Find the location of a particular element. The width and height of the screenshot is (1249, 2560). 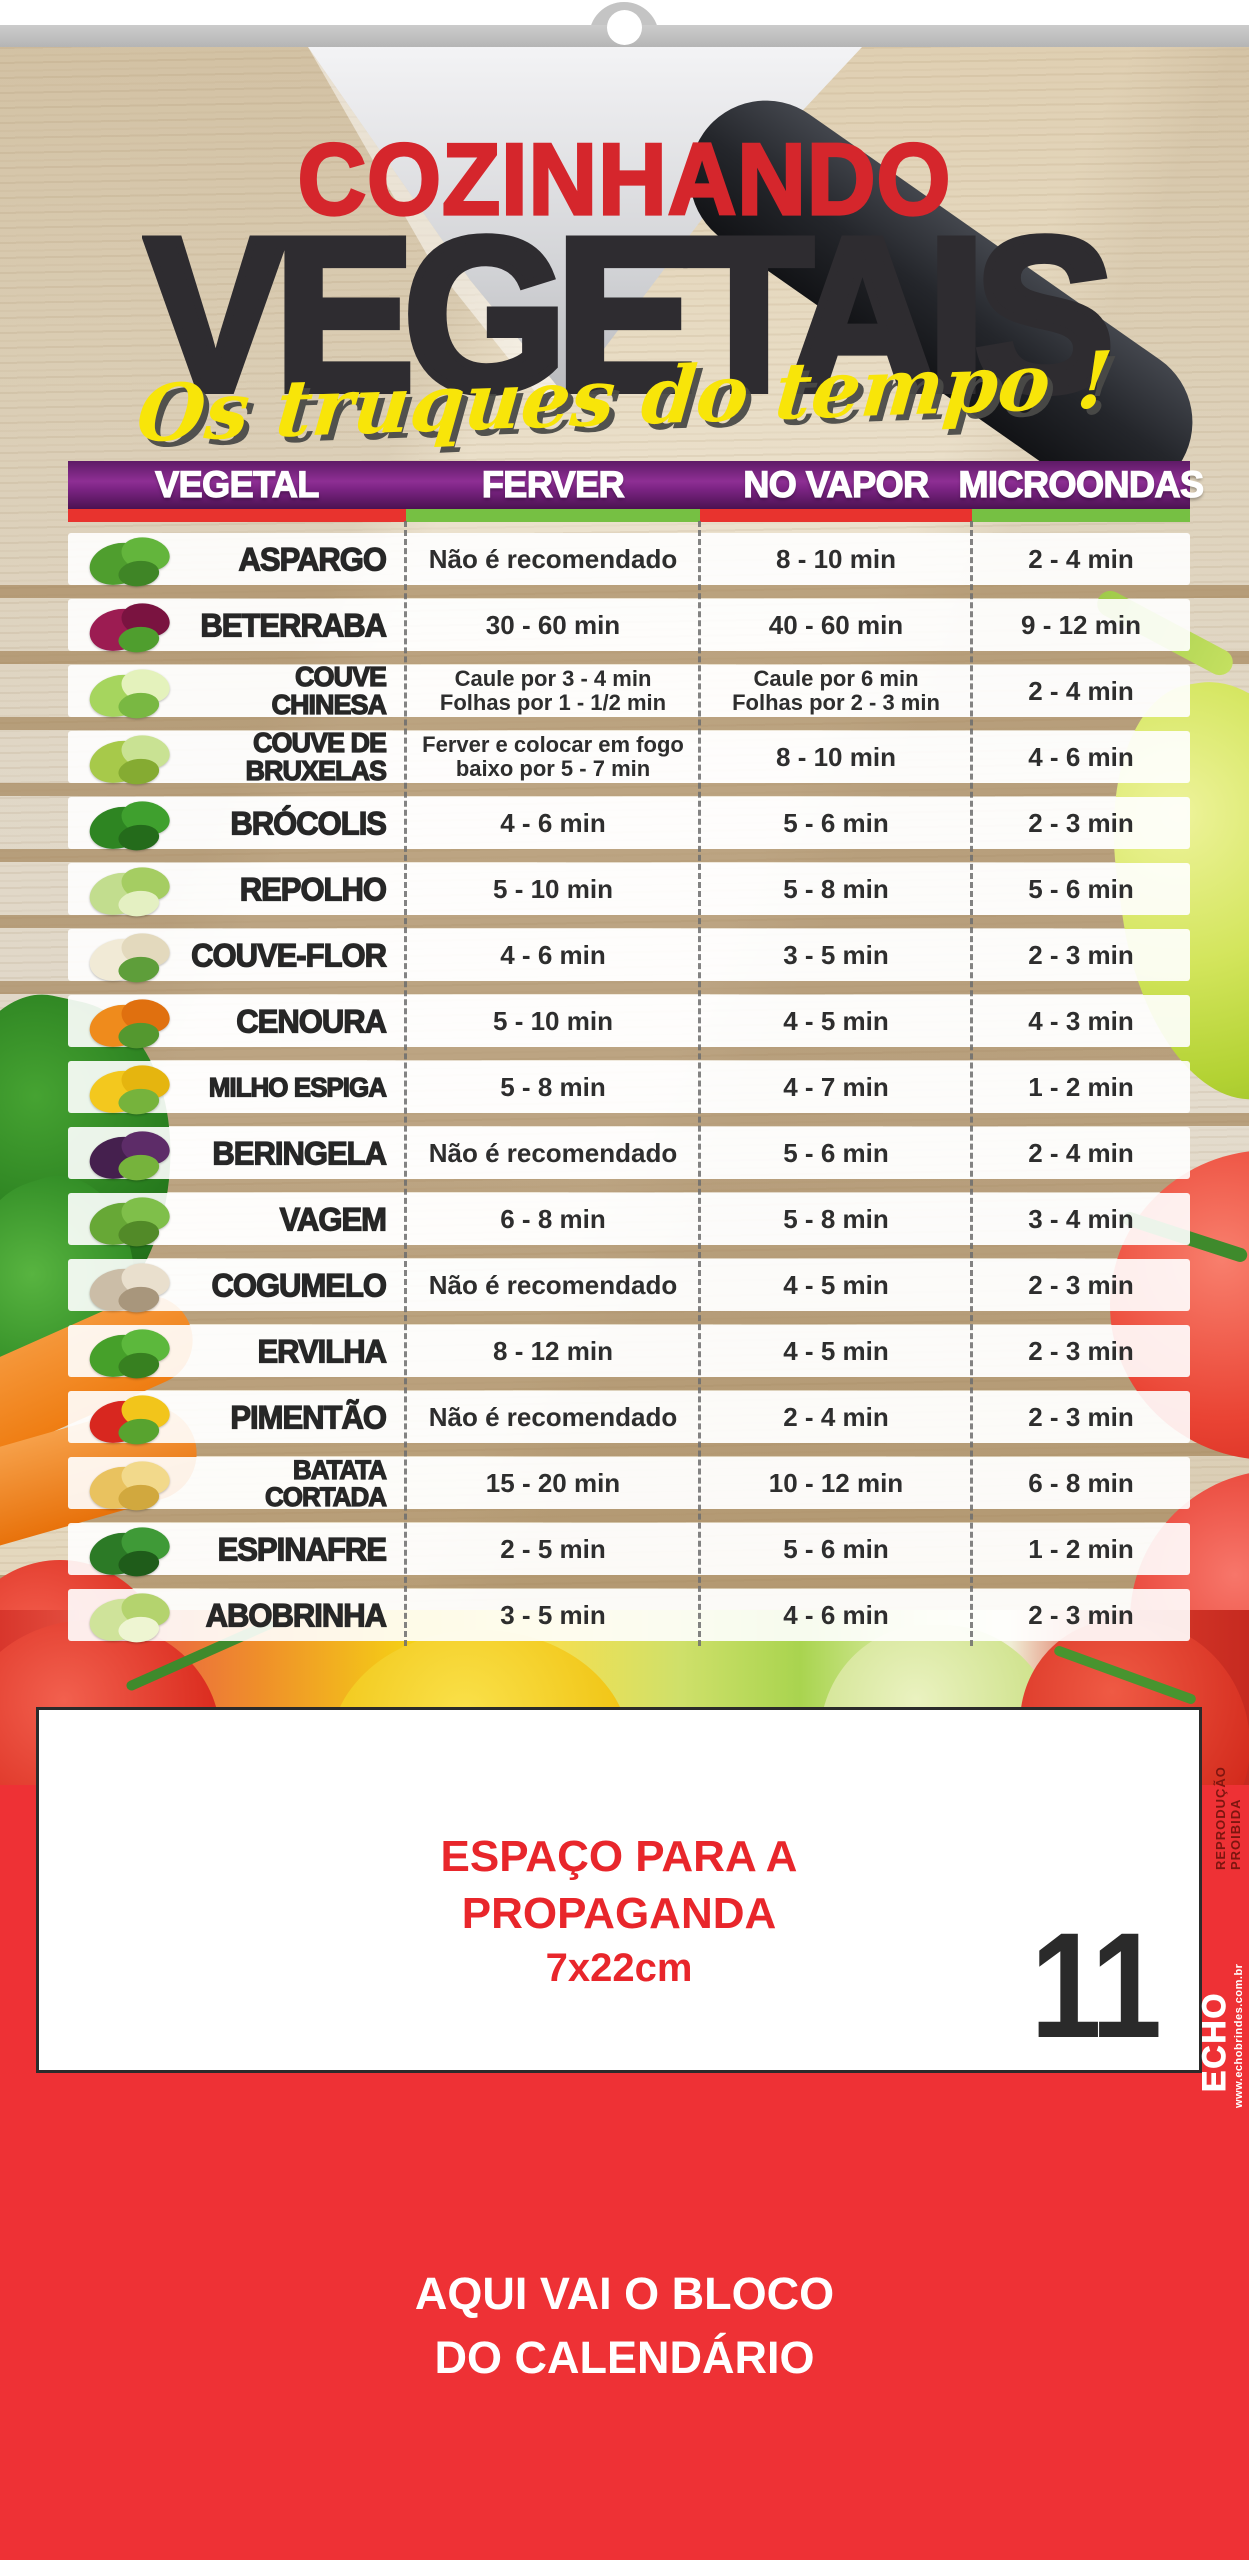

cell-ferver: 2 - 5 min is located at coordinates (553, 1548).